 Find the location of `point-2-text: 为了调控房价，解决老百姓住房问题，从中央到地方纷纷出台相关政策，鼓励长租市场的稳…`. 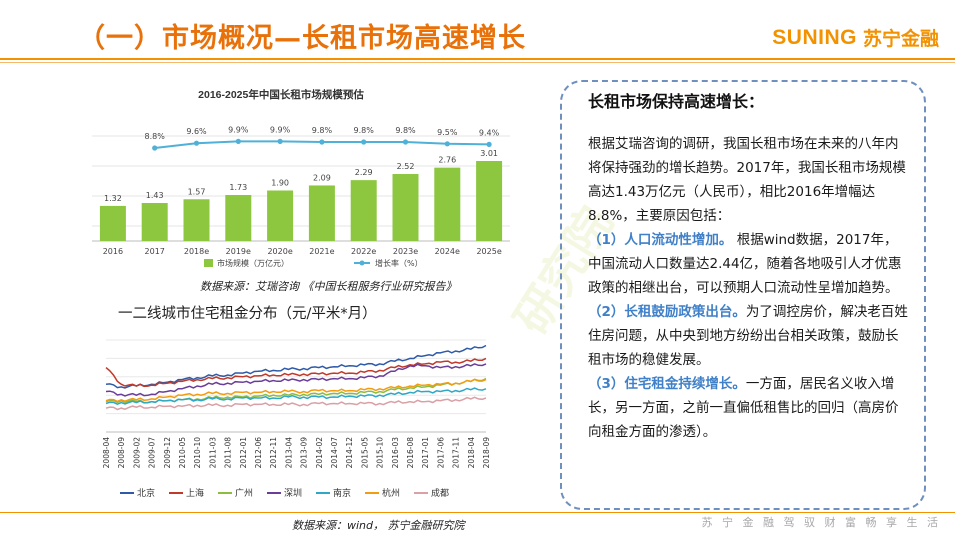

point-2-text: 为了调控房价，解决老百姓住房问题，从中央到地方纷纷出台相关政策，鼓励长租市场的稳… is located at coordinates (748, 336).